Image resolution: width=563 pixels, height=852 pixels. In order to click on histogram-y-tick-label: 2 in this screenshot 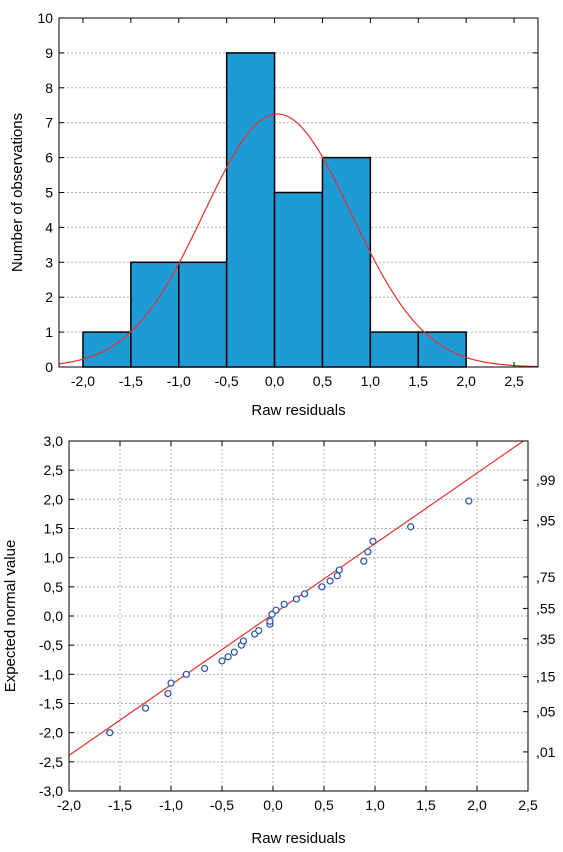, I will do `click(49, 297)`.